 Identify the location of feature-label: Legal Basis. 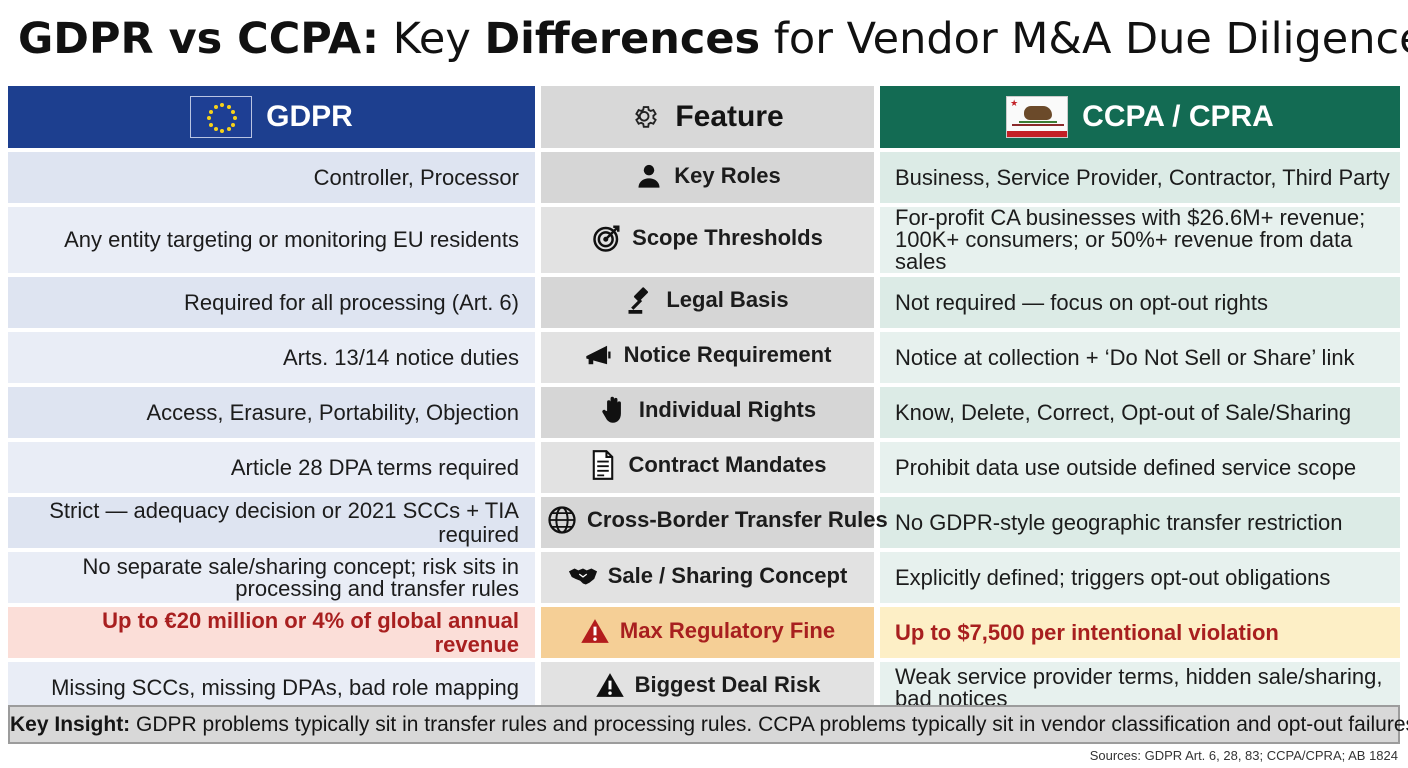
(727, 299).